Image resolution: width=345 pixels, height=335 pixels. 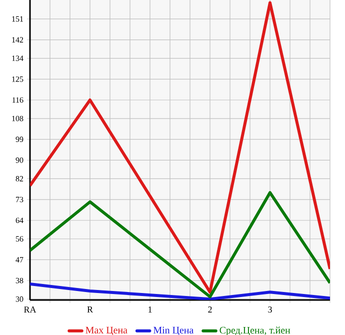 I want to click on x-tick-label: 1, so click(x=150, y=309).